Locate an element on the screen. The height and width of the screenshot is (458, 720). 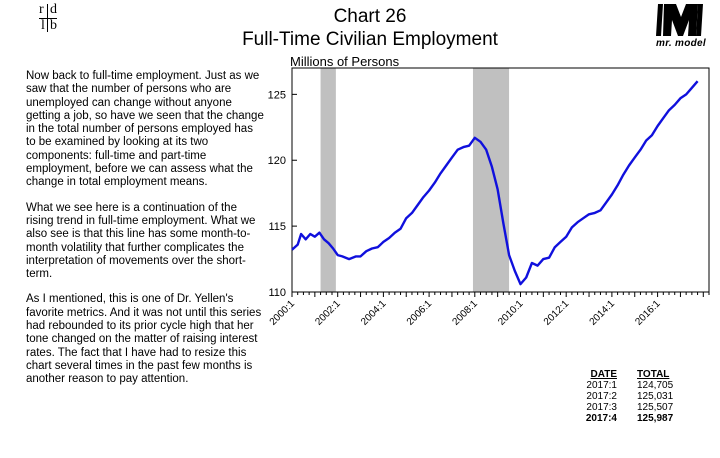
table-cell-total: 125,031 is located at coordinates (655, 396).